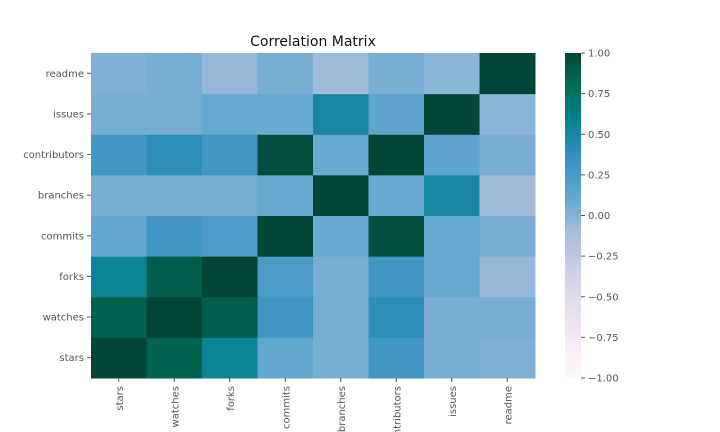  What do you see at coordinates (573, 215) in the screenshot?
I see `colorbar` at bounding box center [573, 215].